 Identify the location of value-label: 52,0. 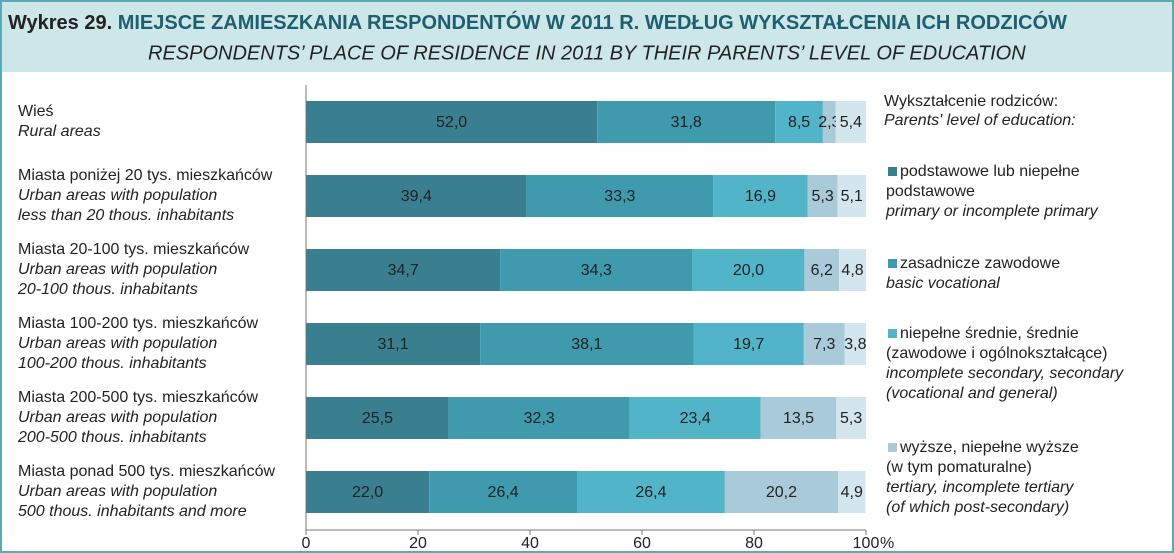
(451, 122).